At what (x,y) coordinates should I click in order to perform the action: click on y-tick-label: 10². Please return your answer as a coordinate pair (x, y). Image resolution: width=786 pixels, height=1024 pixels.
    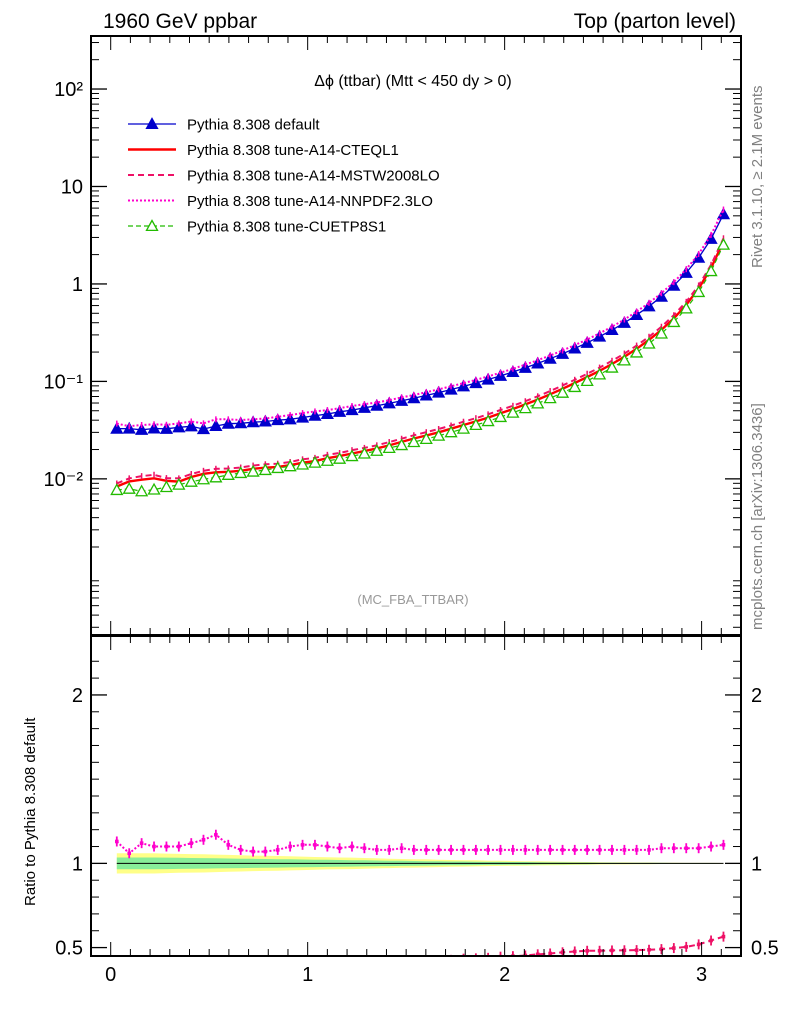
    Looking at the image, I should click on (68, 90).